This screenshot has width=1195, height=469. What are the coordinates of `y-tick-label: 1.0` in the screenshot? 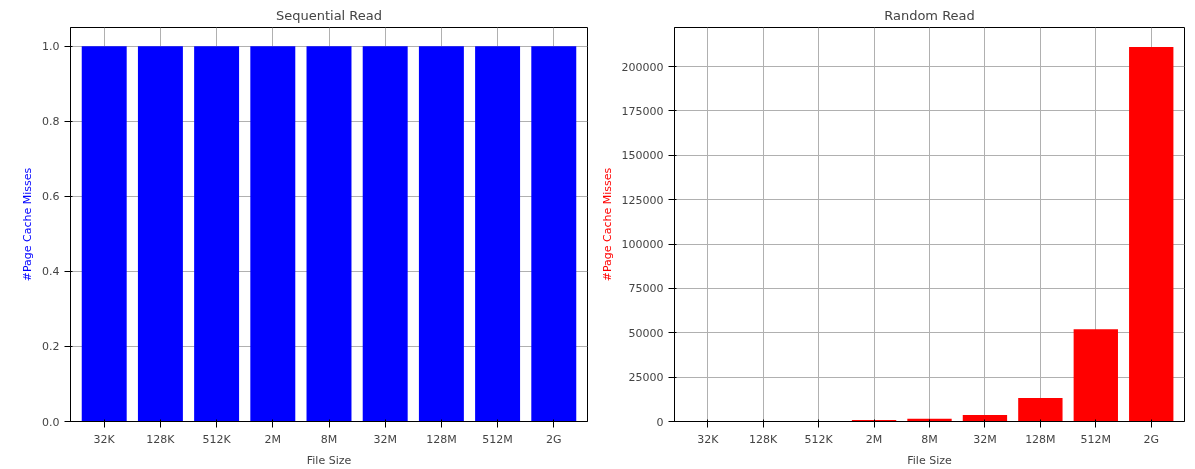 It's located at (51, 47).